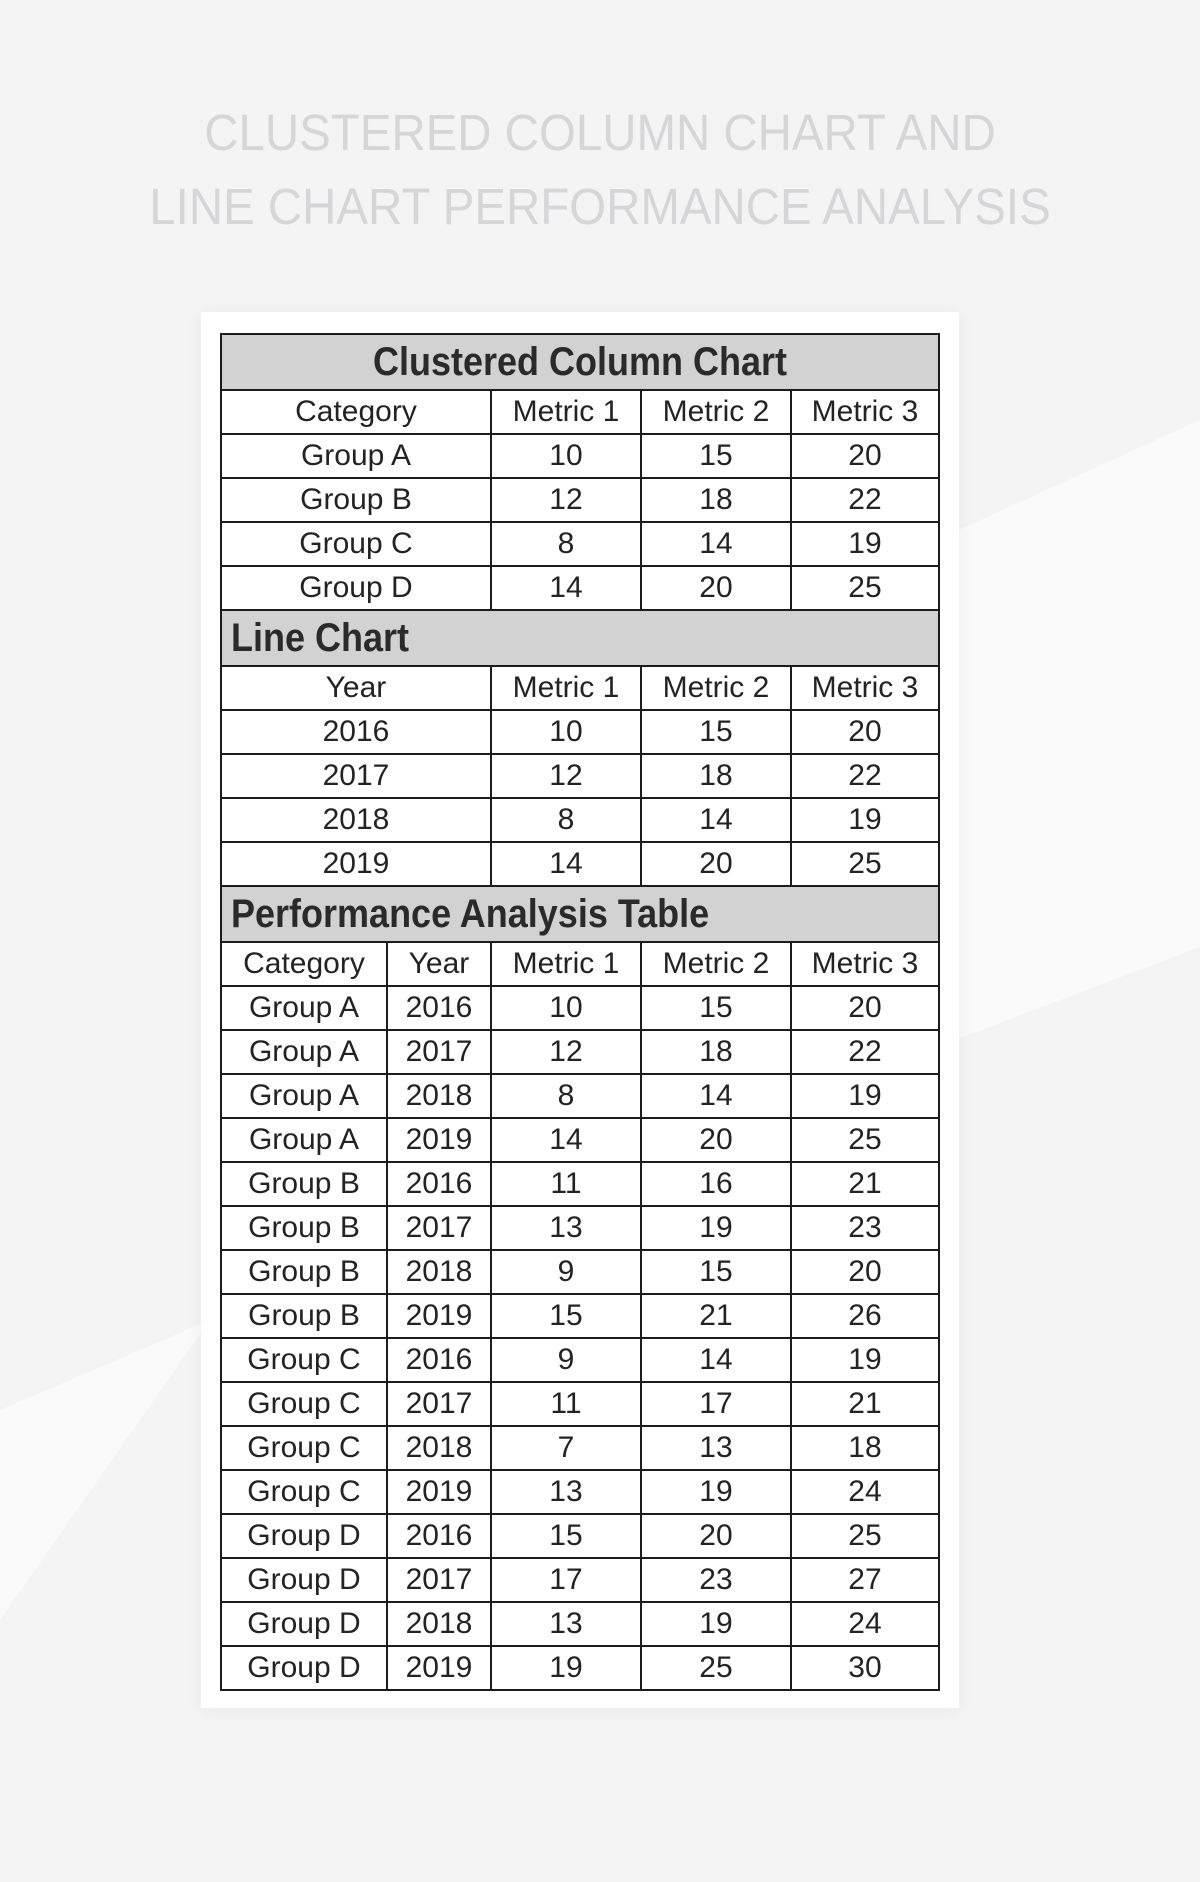  Describe the element at coordinates (600, 206) in the screenshot. I see `page-title-line2: LINE CHART PERFORMANCE ANALYSIS` at that location.